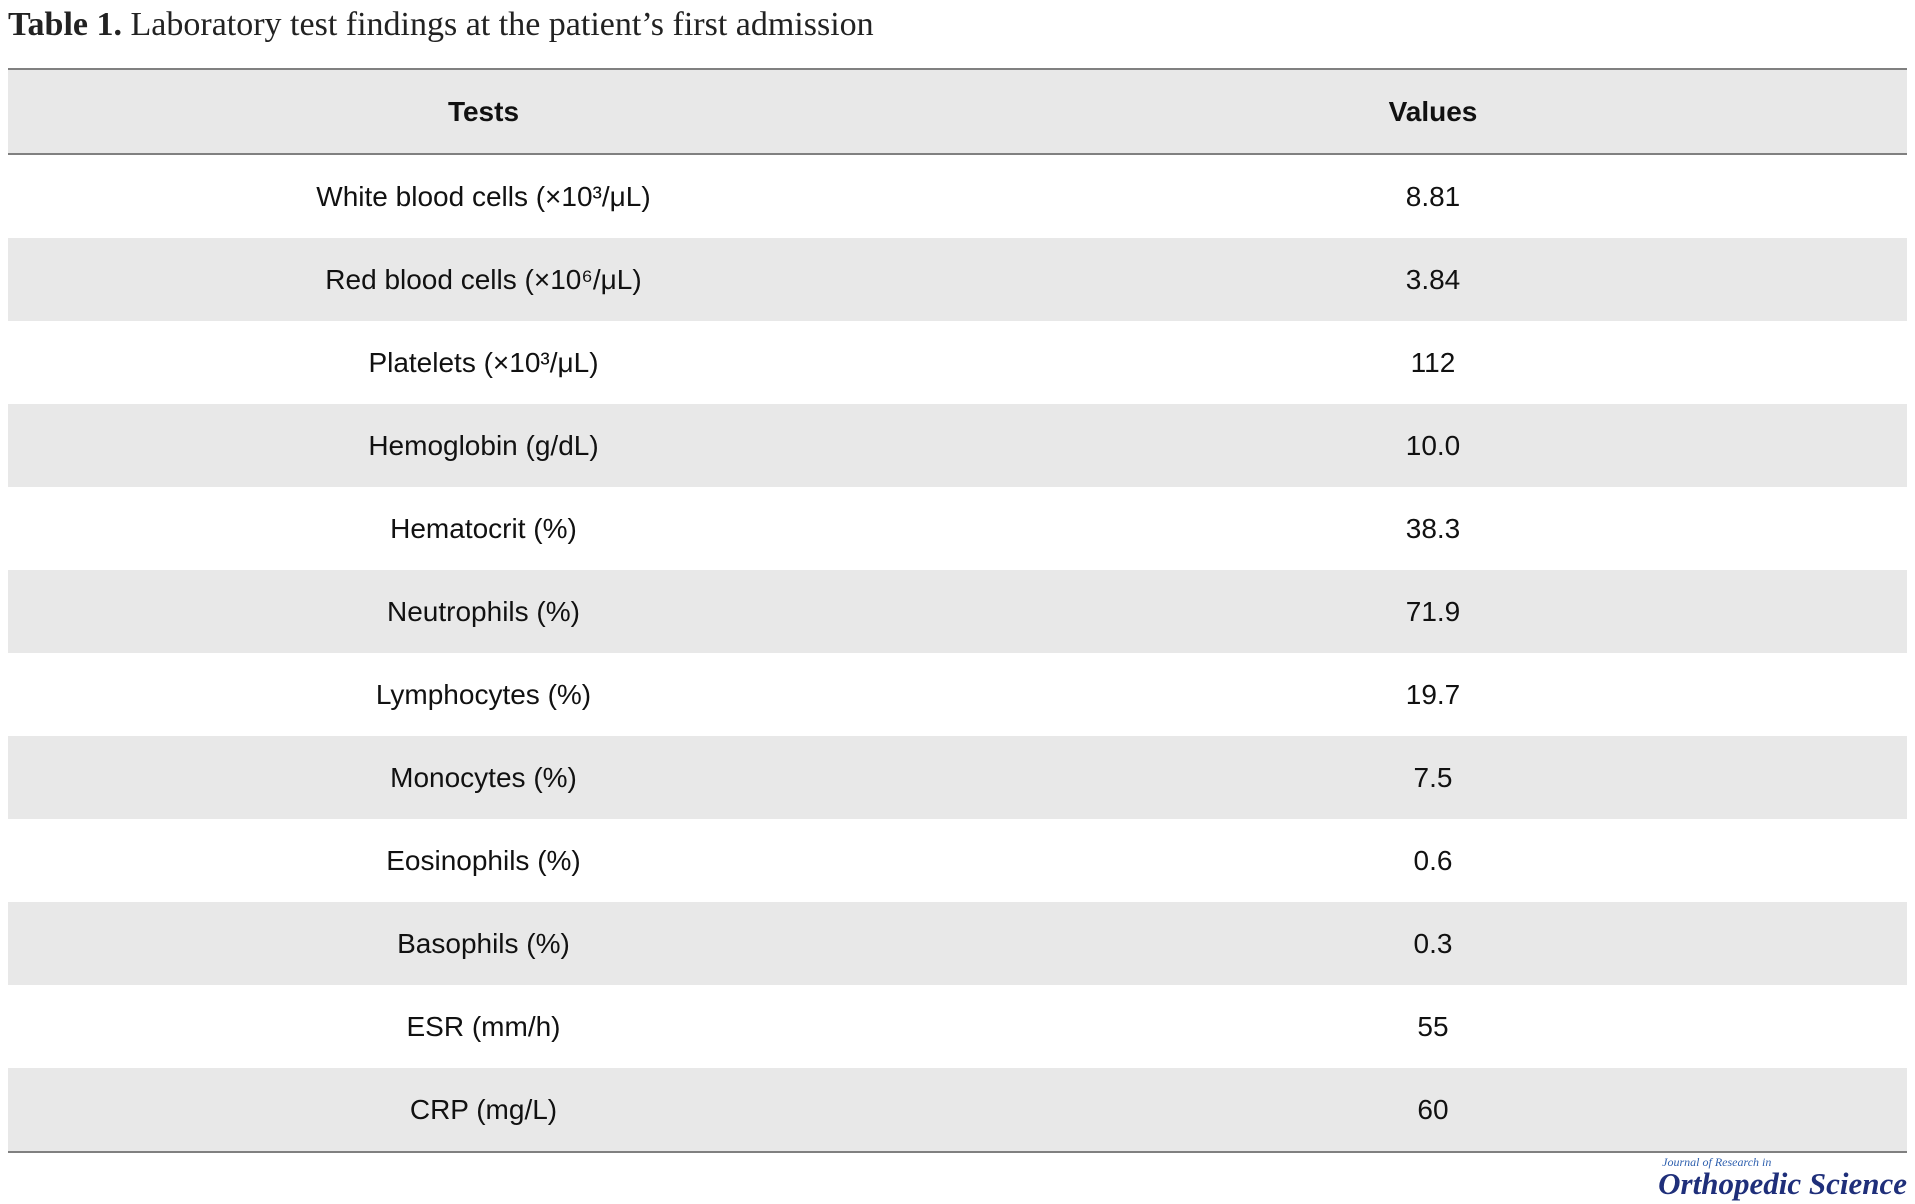 This screenshot has height=1204, width=1915. I want to click on test-name-cell: Lymphocytes (%), so click(483, 694).